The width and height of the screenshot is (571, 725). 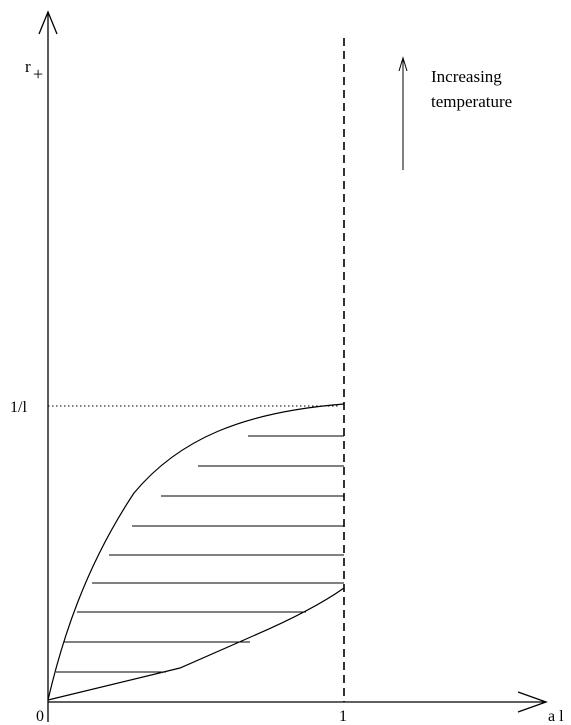 I want to click on x-axis-arrowhead, so click(x=532, y=702).